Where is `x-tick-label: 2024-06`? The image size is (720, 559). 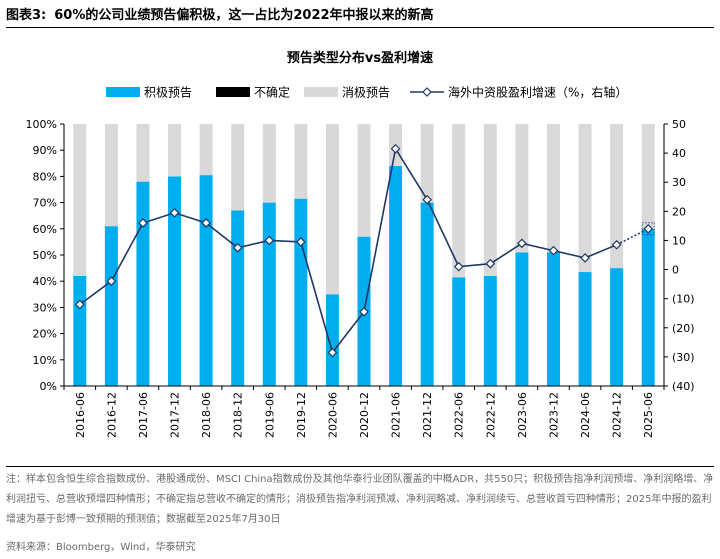 x-tick-label: 2024-06 is located at coordinates (585, 415).